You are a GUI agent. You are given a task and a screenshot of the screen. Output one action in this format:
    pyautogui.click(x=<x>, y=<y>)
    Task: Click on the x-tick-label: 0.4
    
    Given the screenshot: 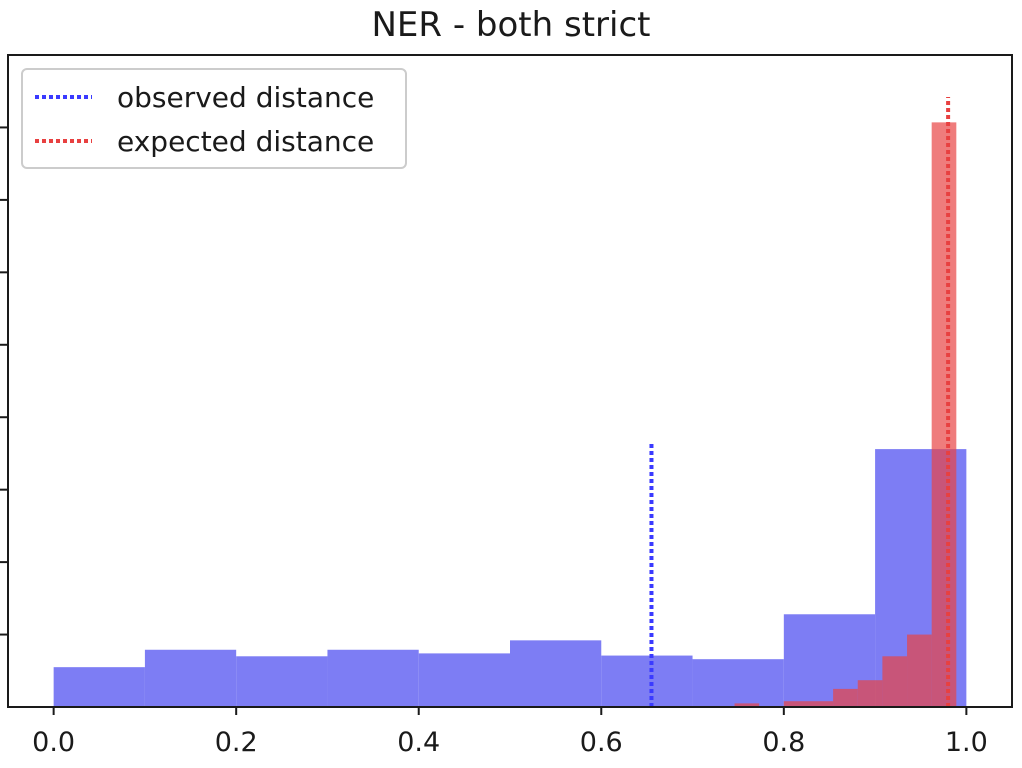 What is the action you would take?
    pyautogui.click(x=418, y=742)
    